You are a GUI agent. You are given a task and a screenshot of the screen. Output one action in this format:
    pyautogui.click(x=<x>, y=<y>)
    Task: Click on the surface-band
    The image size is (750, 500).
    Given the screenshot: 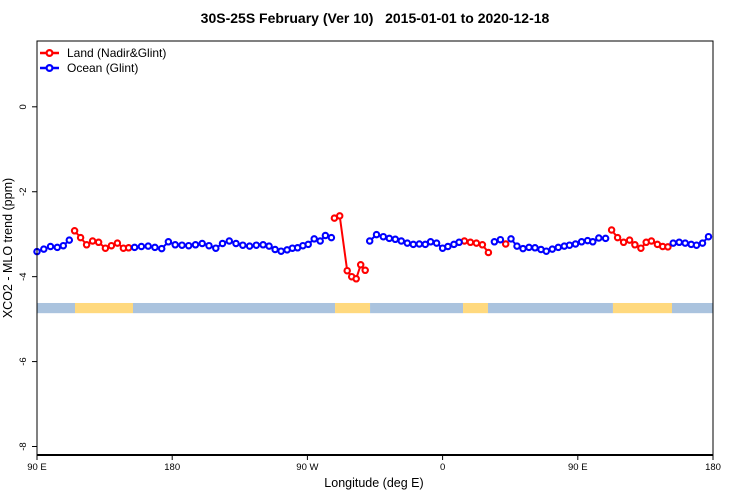 What is the action you would take?
    pyautogui.click(x=375, y=308)
    